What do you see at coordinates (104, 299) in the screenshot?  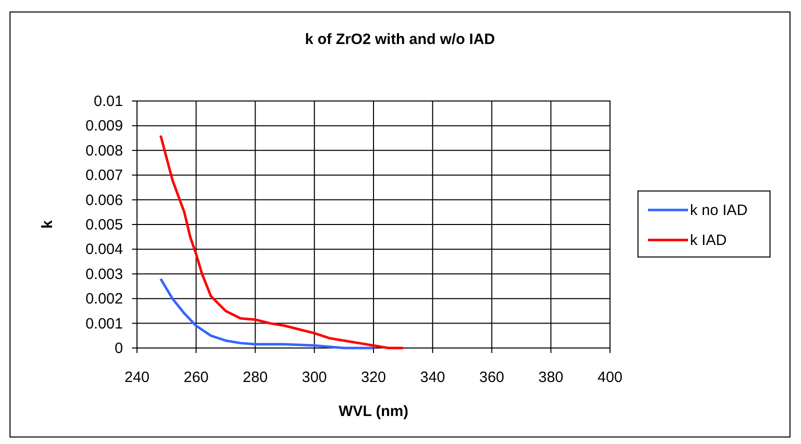 I see `y-tick-label: 0.002` at bounding box center [104, 299].